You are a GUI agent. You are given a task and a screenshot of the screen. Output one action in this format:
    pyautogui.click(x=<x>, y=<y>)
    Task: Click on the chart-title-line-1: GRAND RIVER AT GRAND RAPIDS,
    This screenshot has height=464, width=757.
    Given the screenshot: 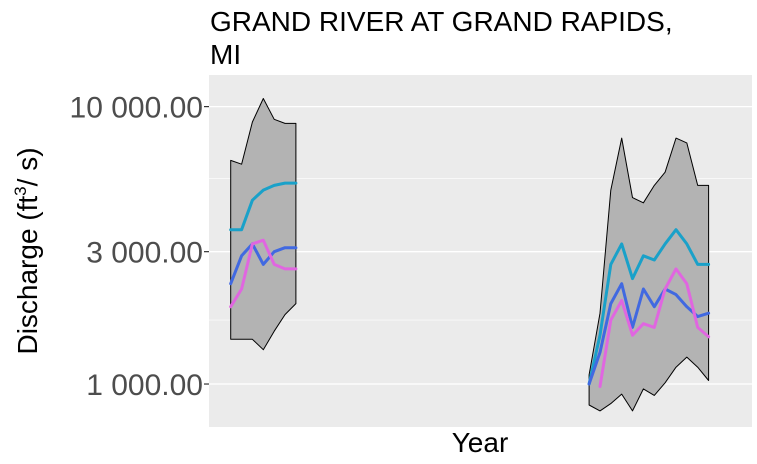 What is the action you would take?
    pyautogui.click(x=441, y=21)
    